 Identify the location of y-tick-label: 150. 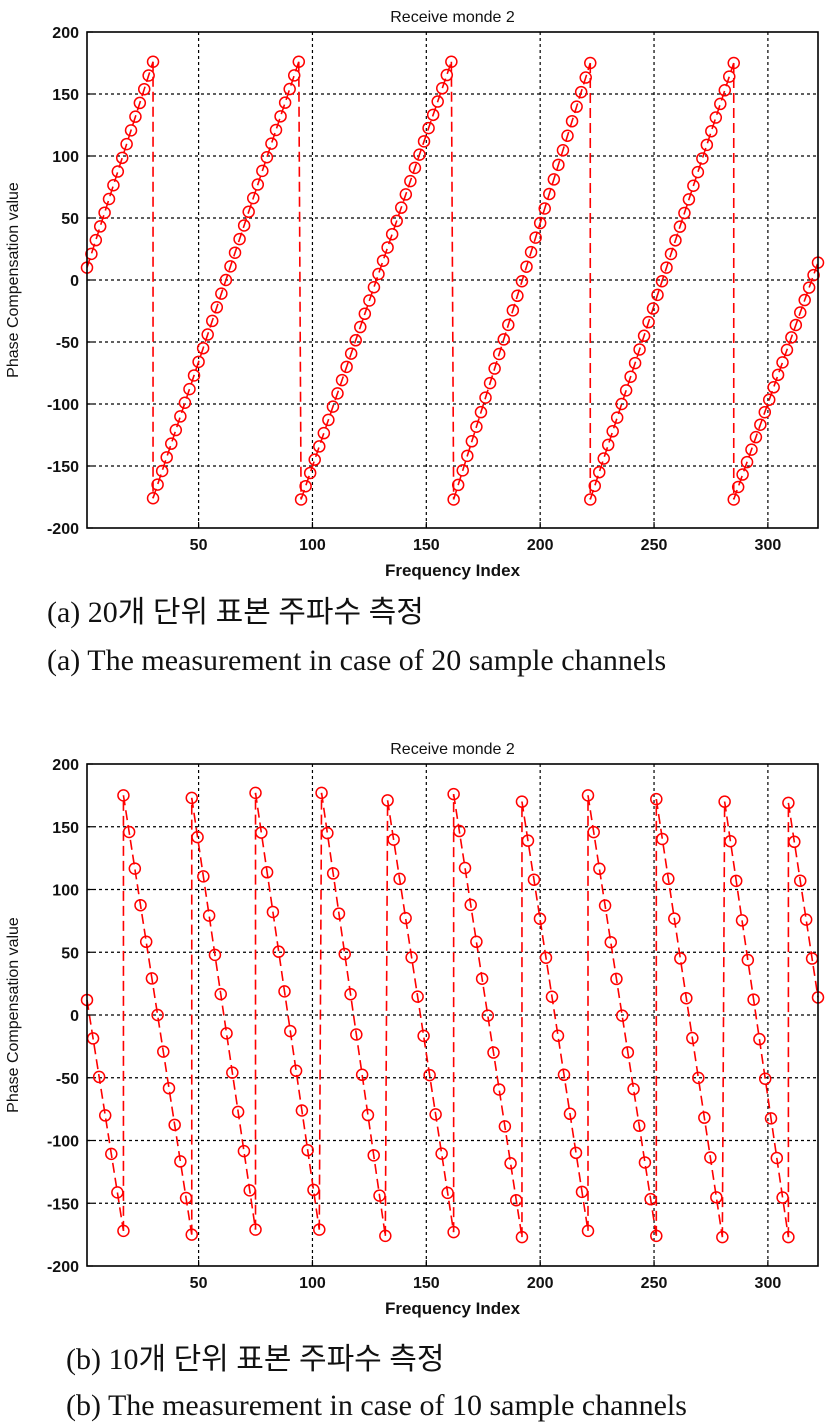
(65, 828).